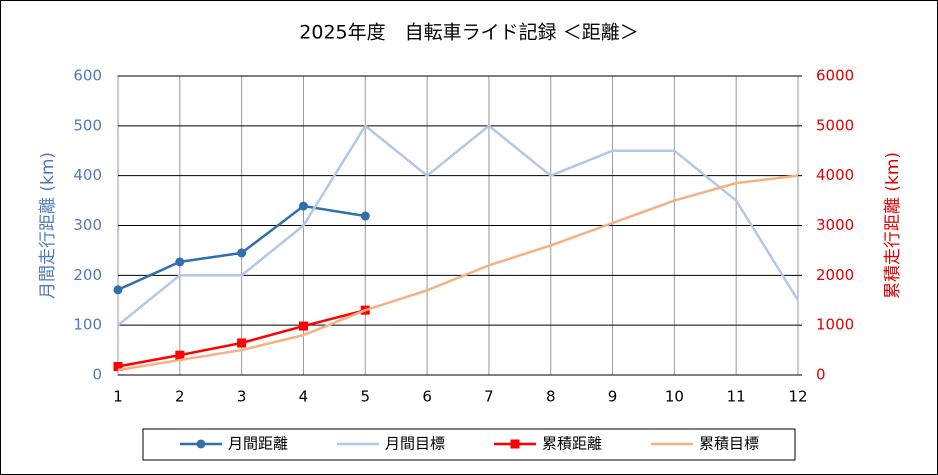 The image size is (938, 475). Describe the element at coordinates (551, 397) in the screenshot. I see `x-tick-label: 8` at that location.